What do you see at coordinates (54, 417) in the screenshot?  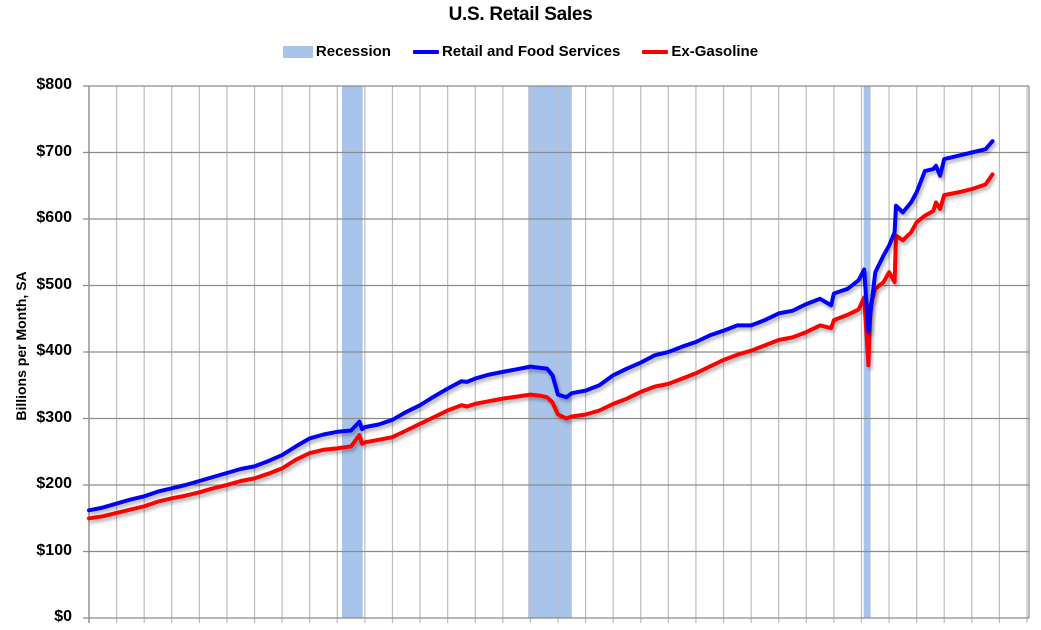 I see `y-tick-label: $300` at bounding box center [54, 417].